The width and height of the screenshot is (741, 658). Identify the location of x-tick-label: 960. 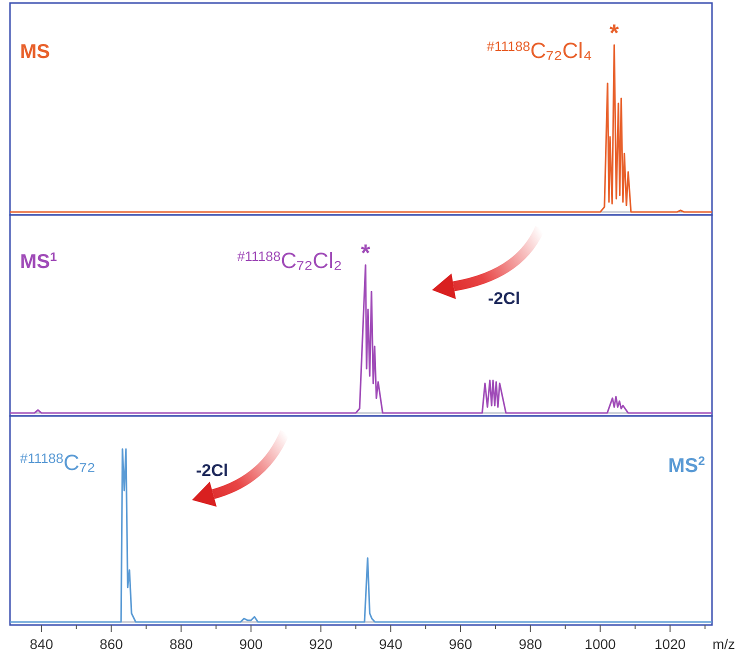
(460, 644).